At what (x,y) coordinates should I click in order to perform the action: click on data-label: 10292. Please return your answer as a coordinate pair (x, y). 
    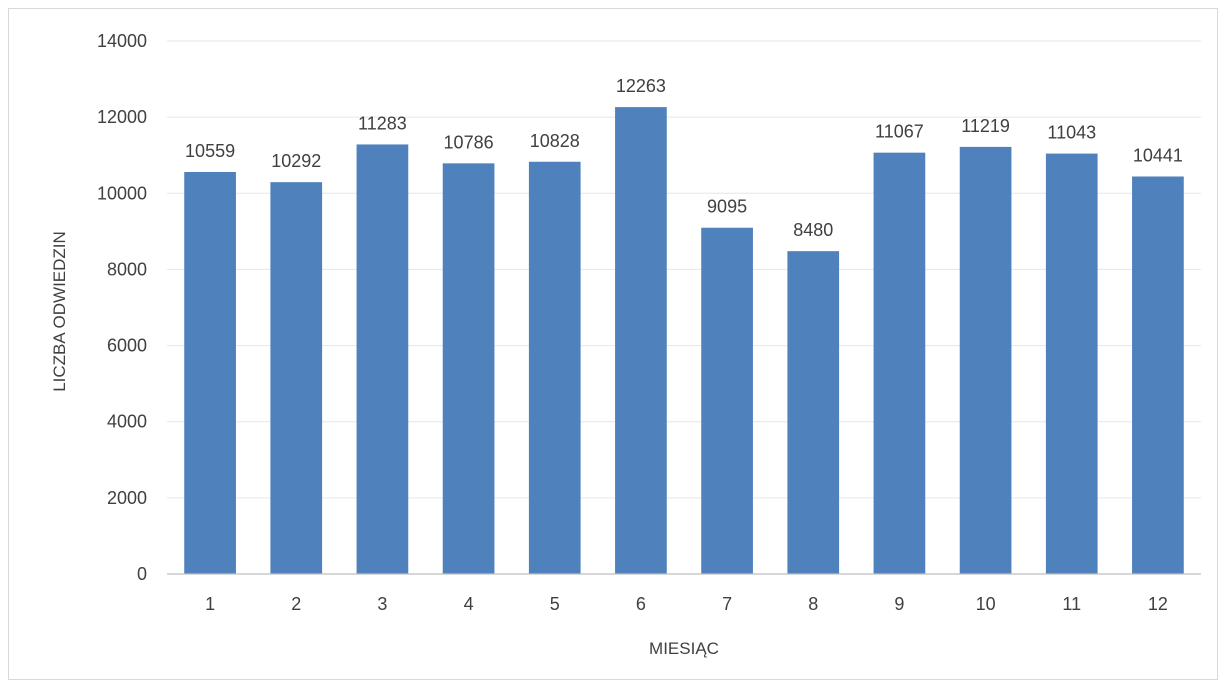
    Looking at the image, I should click on (296, 161).